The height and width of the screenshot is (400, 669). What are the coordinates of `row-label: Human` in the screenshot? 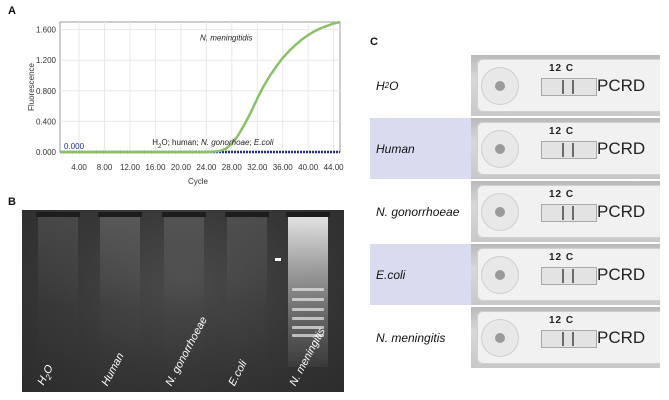 It's located at (420, 148).